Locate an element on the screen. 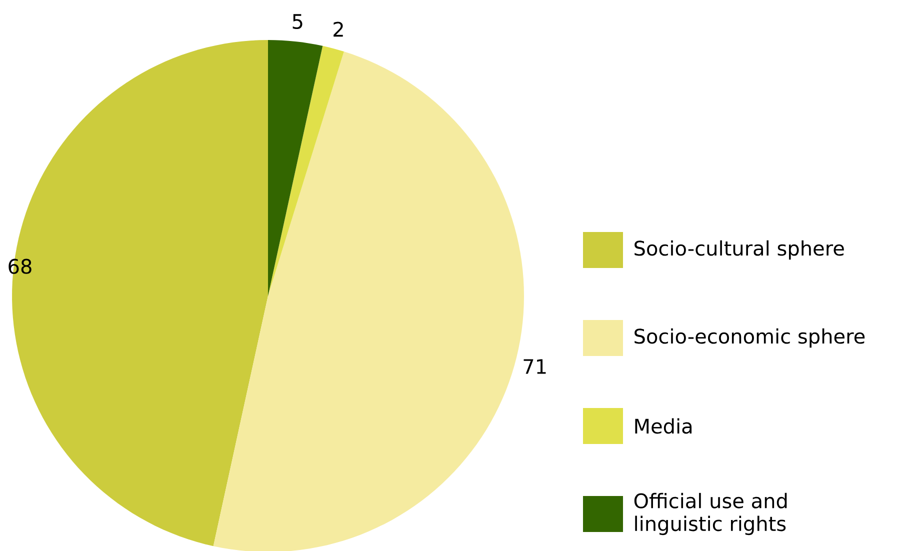 This screenshot has width=914, height=551. legend-label: Socio-economic sphere is located at coordinates (749, 338).